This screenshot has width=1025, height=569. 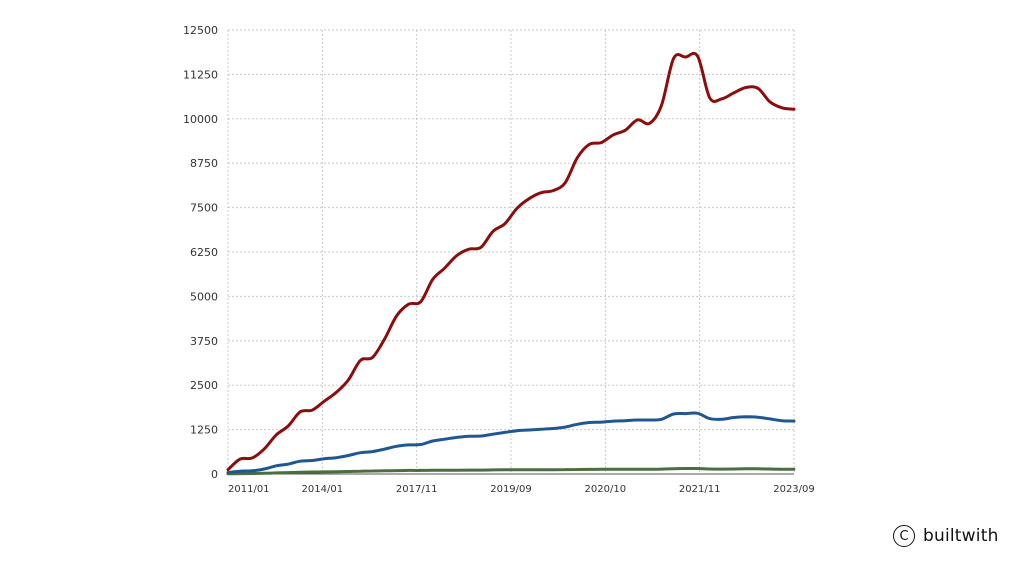 I want to click on copyright-icon: C, so click(x=904, y=536).